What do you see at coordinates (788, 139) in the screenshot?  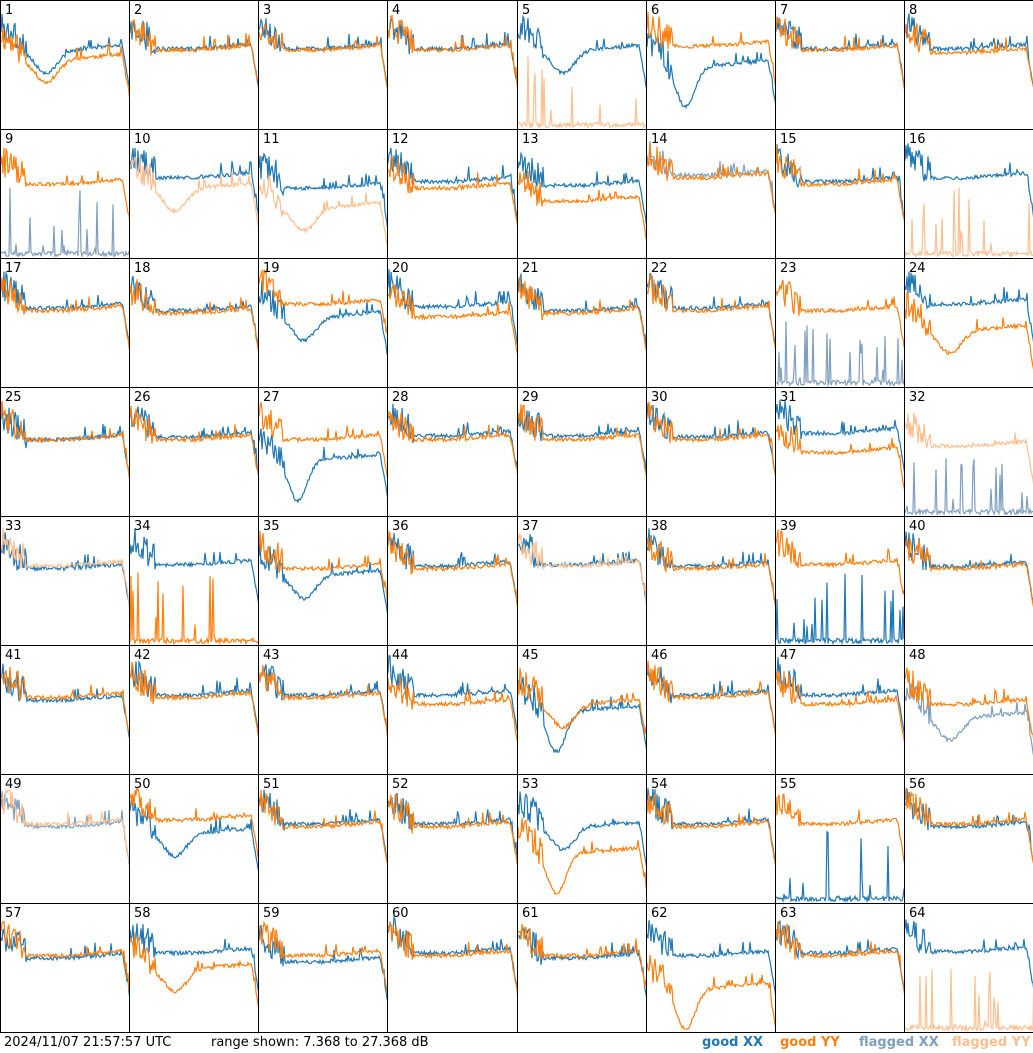 I see `tile-label: 15` at bounding box center [788, 139].